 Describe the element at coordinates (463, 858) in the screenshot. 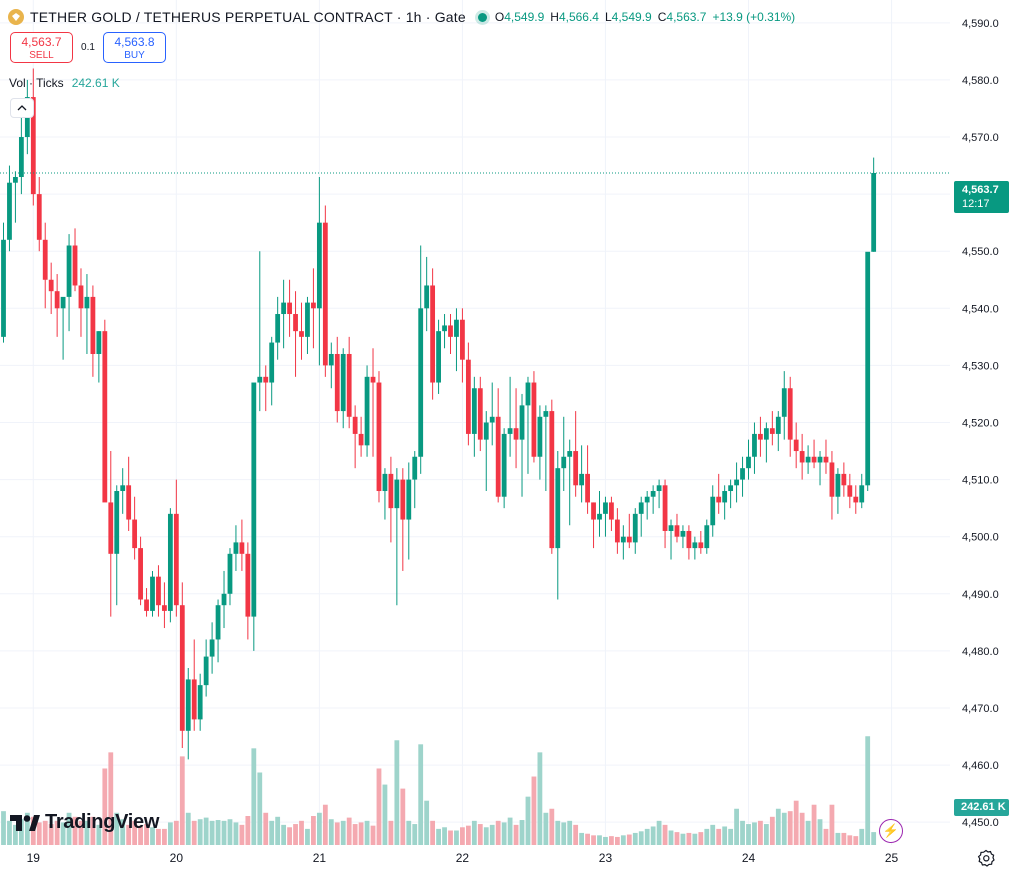

I see `time-axis: 19 20 21 22 23 24 25` at that location.